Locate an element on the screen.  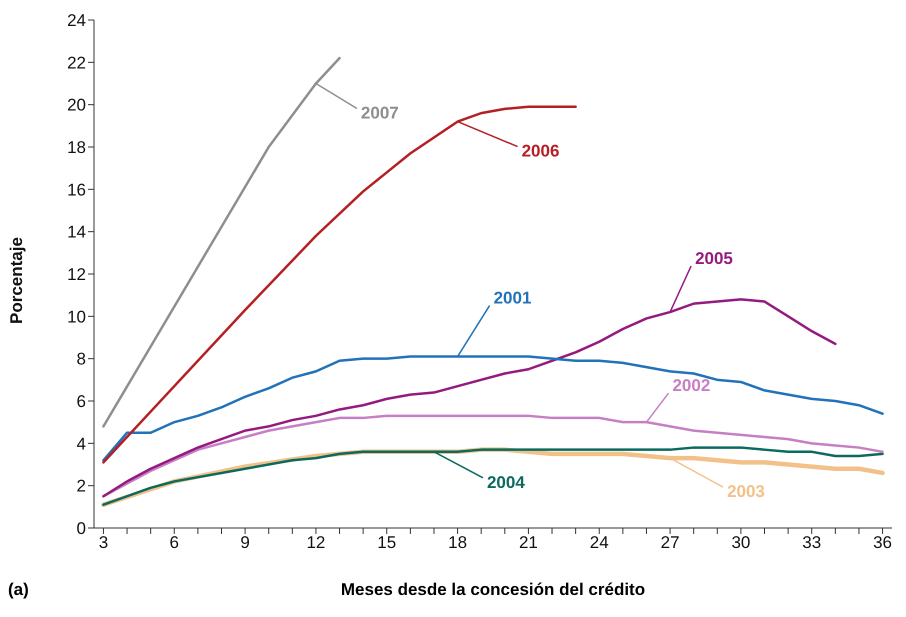
series-label: 2005 is located at coordinates (714, 258).